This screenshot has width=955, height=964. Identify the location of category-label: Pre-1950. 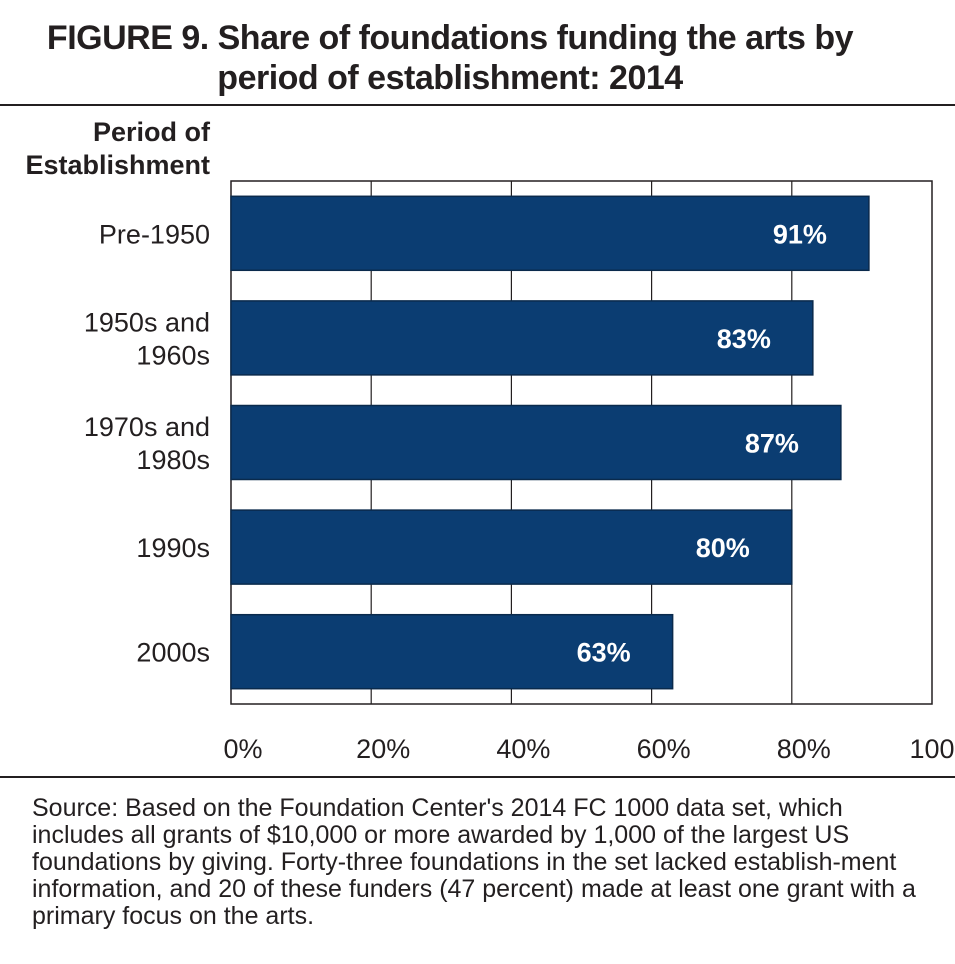
(154, 234).